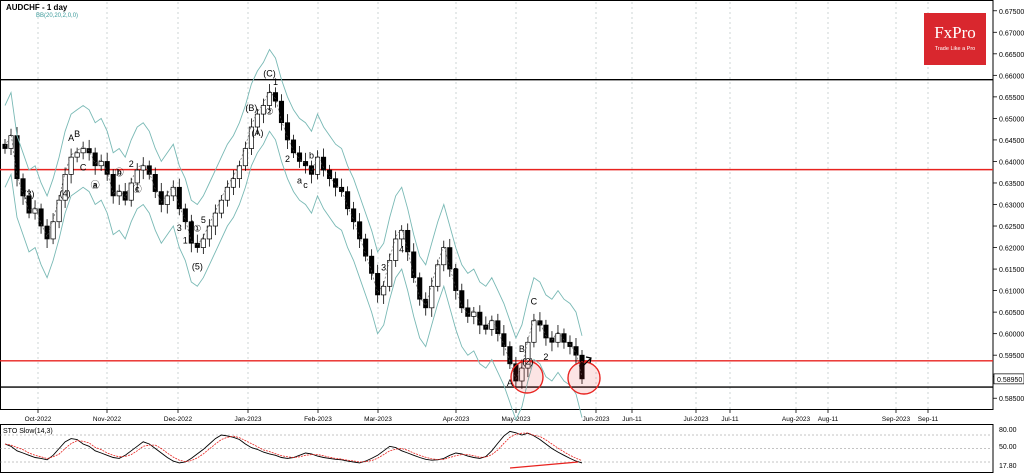 The height and width of the screenshot is (474, 1024). Describe the element at coordinates (107, 419) in the screenshot. I see `x-tick-label: Nov-2022` at that location.